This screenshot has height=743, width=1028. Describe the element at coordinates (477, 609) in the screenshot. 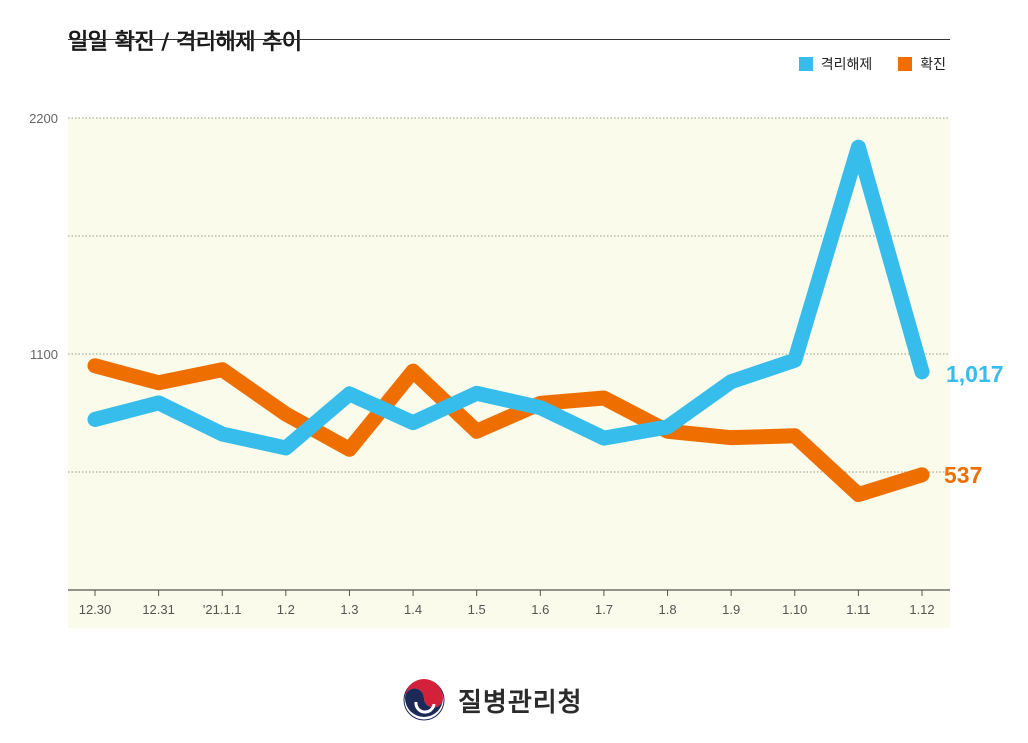

I see `x-tick-label: 1.5` at that location.